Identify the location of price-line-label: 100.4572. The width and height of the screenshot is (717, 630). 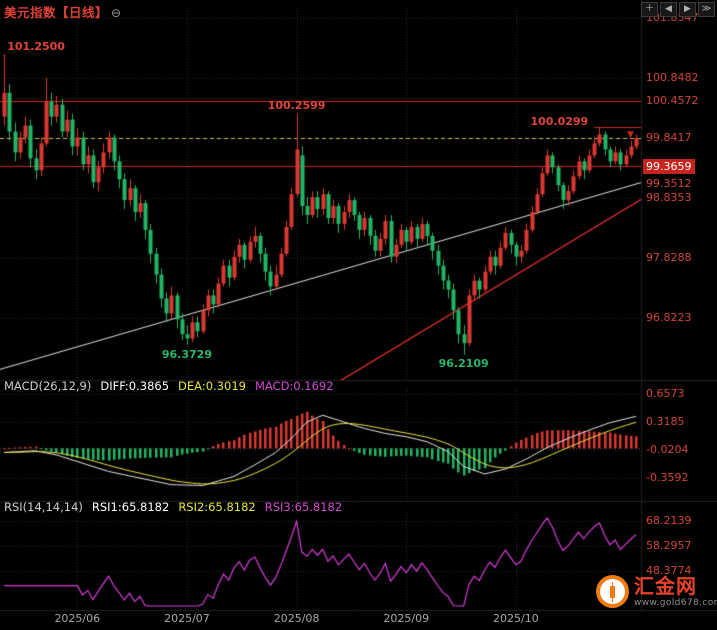
(672, 101).